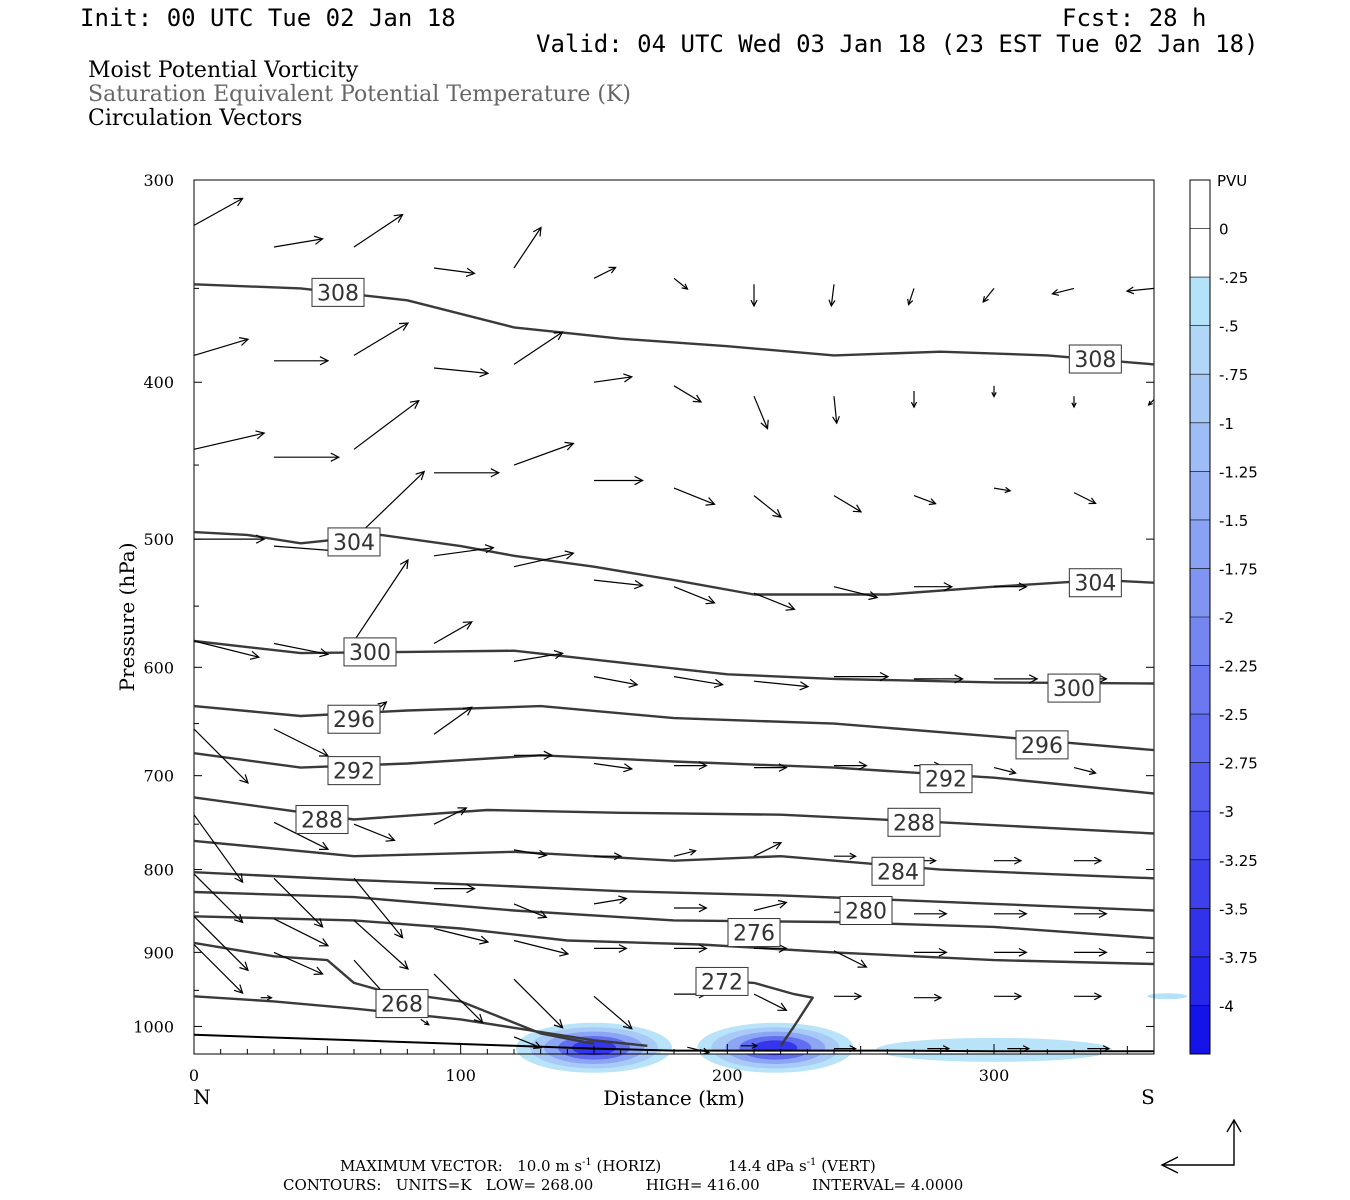  Describe the element at coordinates (1233, 375) in the screenshot. I see `colorbar-label-3: -.75` at that location.